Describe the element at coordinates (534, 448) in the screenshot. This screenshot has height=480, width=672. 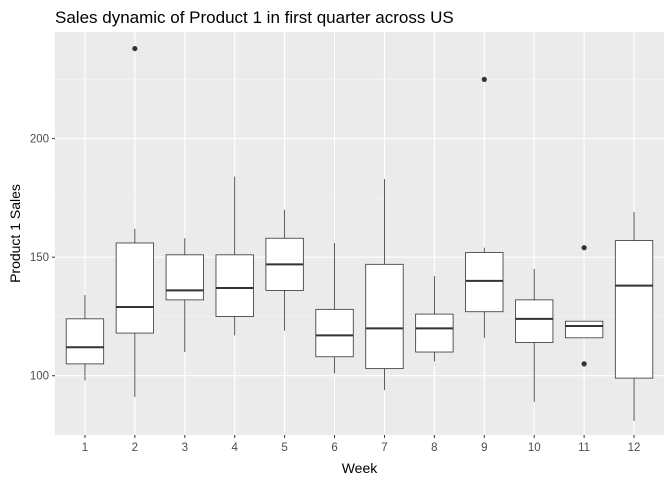
I see `x-tick-label: 10` at that location.